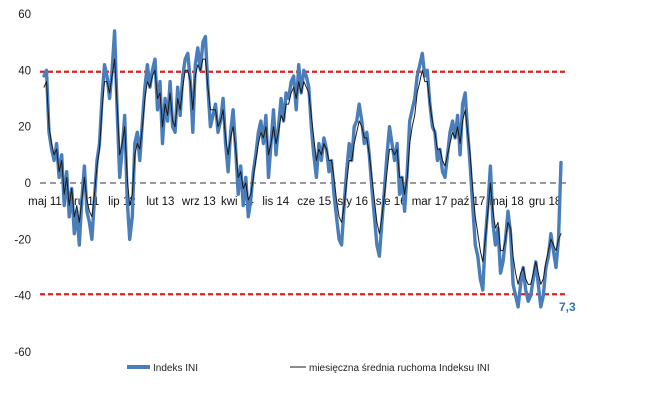 The image size is (645, 400). Describe the element at coordinates (391, 202) in the screenshot. I see `x-tick-label: sie 16` at that location.